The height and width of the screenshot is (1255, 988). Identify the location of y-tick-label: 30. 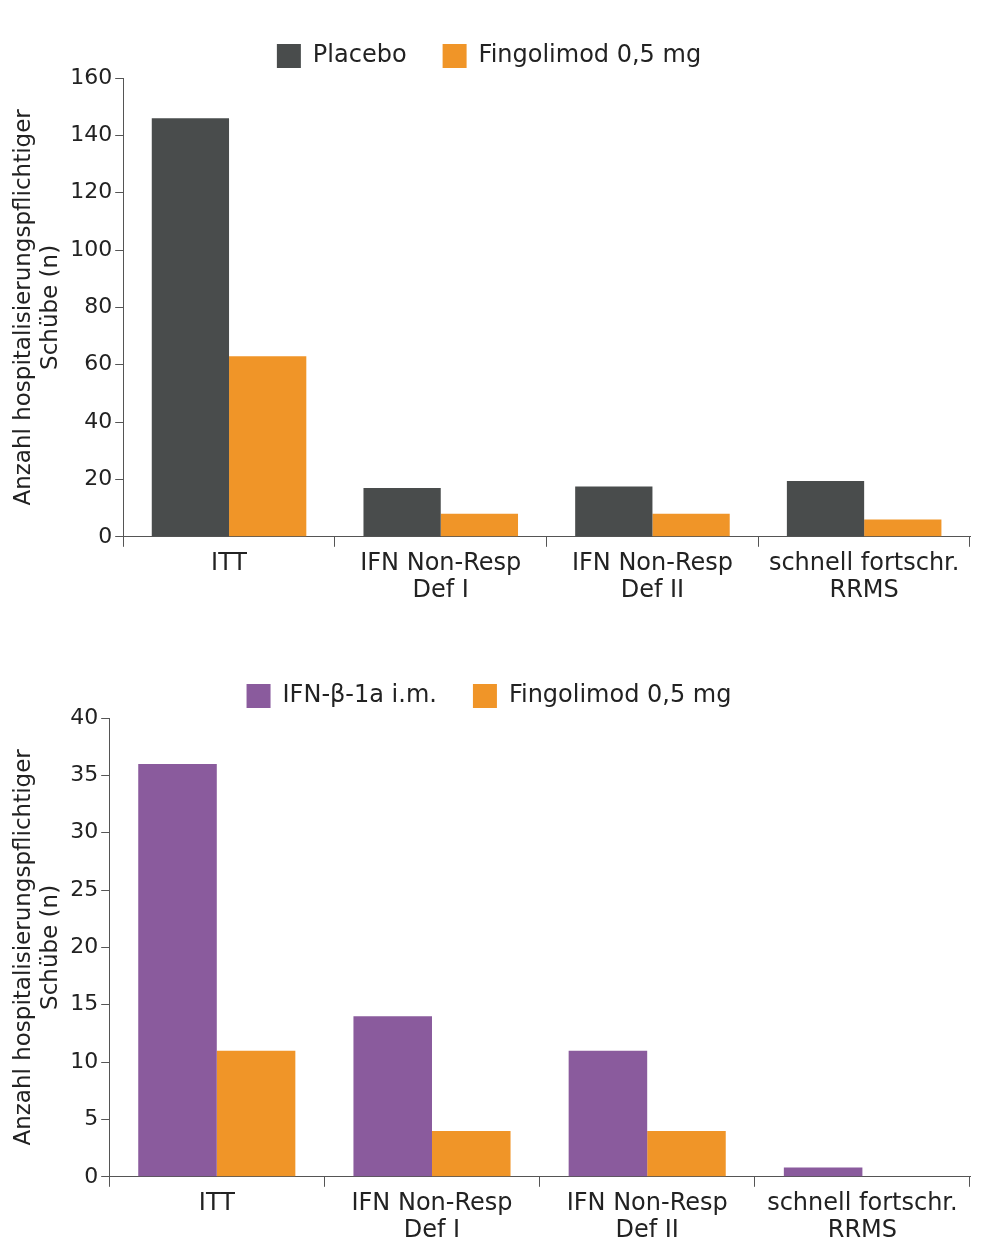
(84, 831).